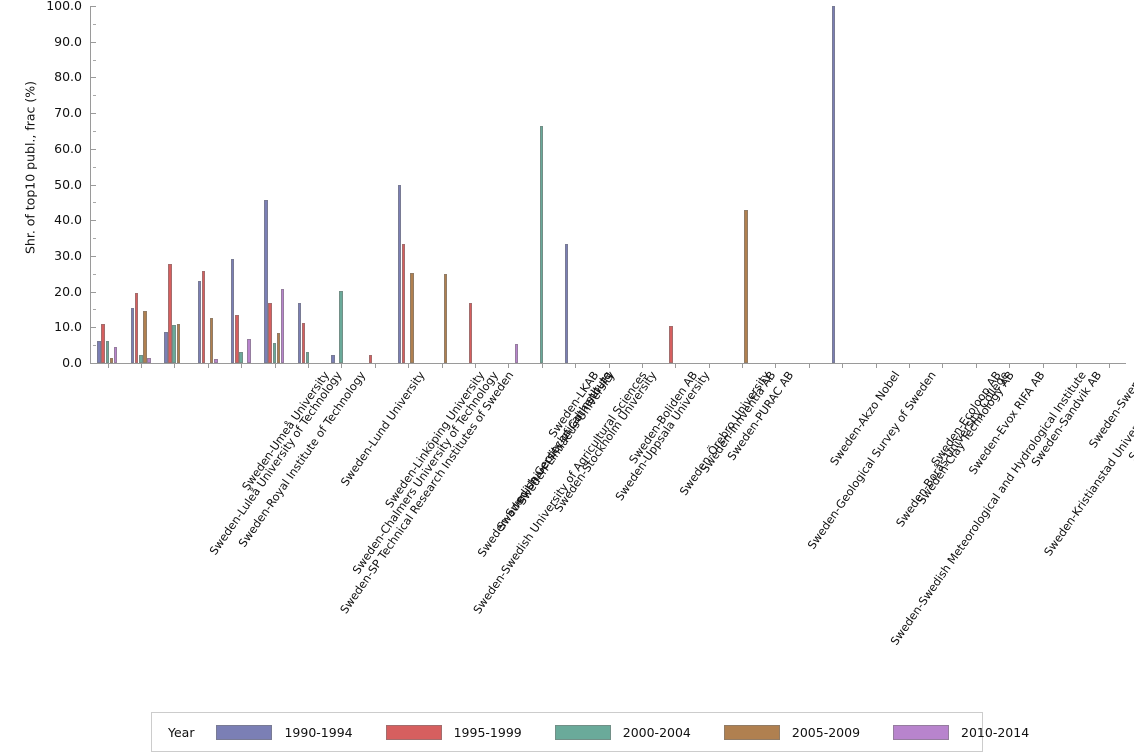 The width and height of the screenshot is (1134, 756). I want to click on legend-item: 2000-2004, so click(622, 732).